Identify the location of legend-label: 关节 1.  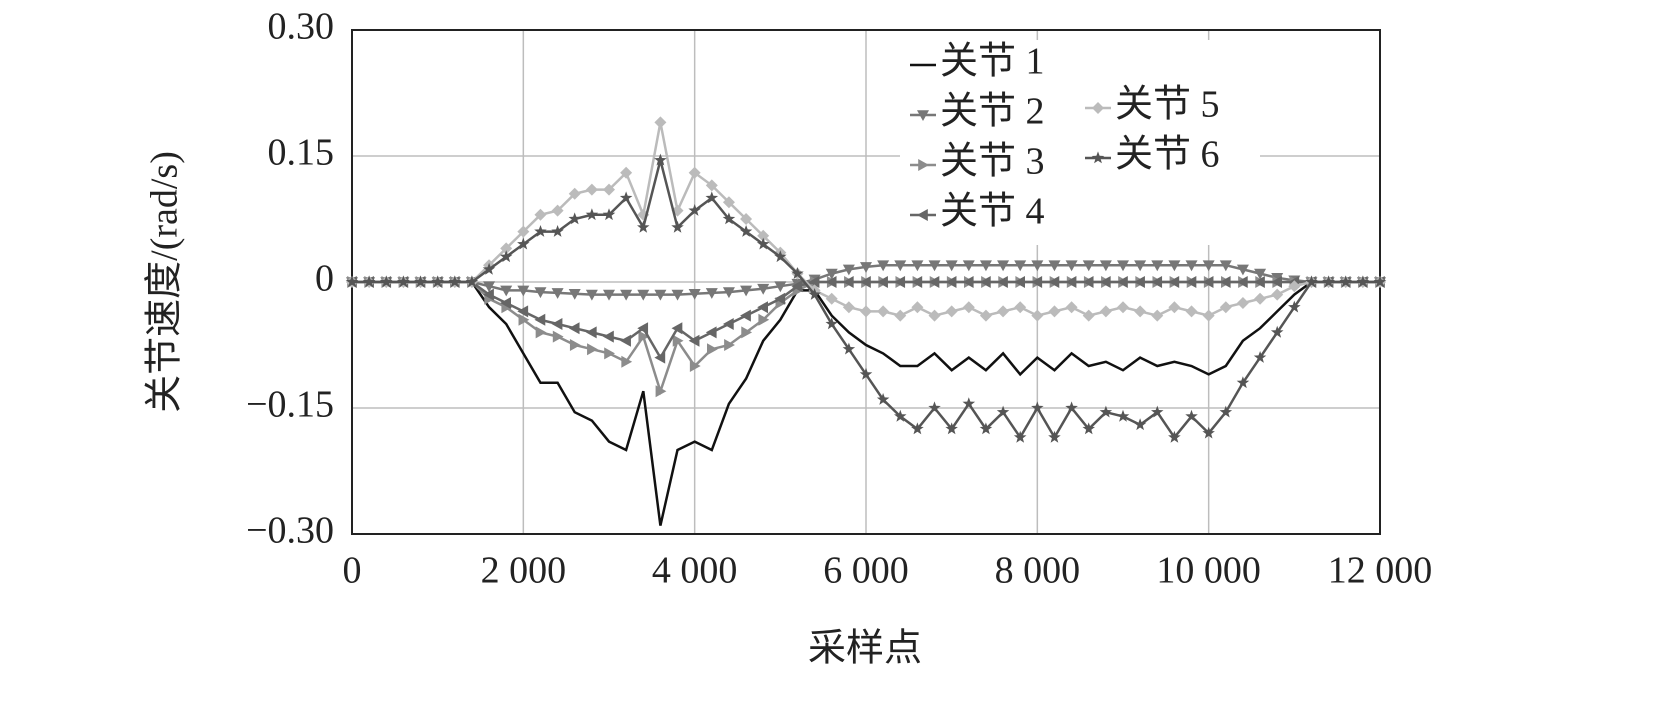
(992, 62).